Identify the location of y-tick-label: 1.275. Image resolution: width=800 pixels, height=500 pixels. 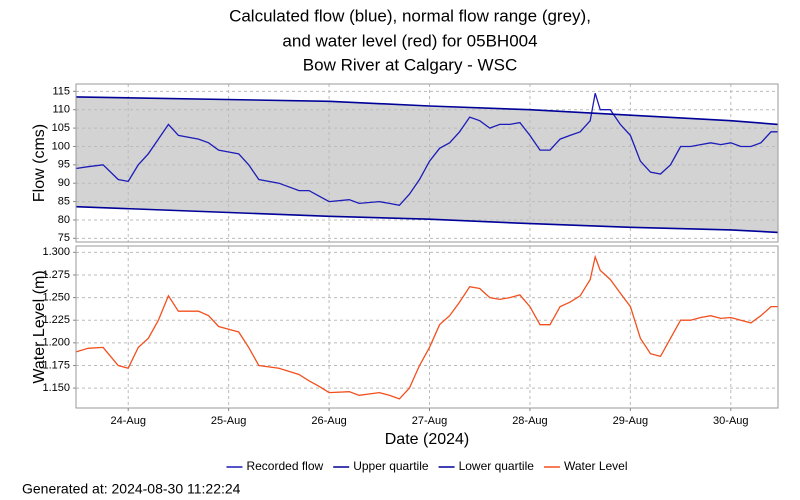
(56, 275).